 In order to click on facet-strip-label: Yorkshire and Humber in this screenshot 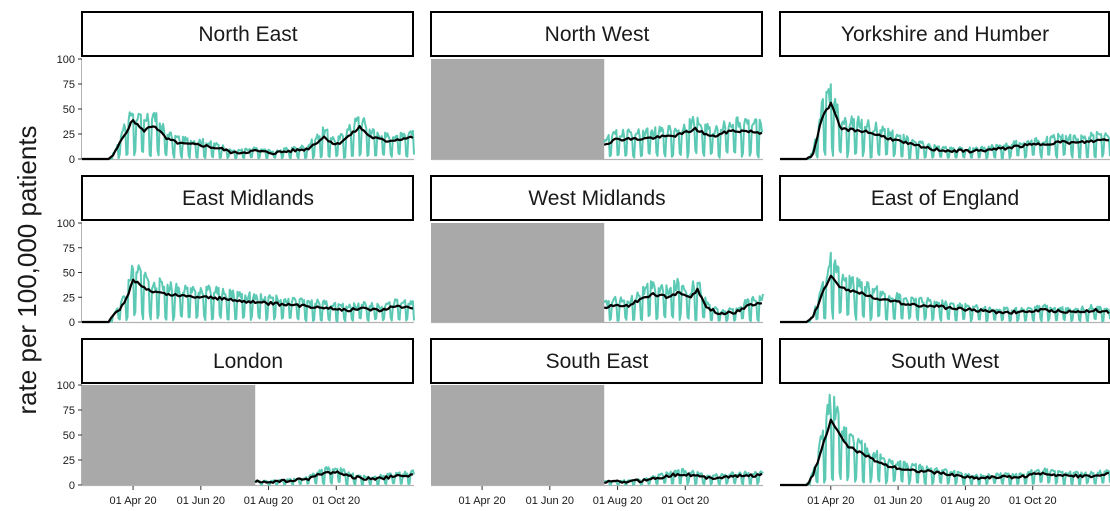, I will do `click(945, 34)`.